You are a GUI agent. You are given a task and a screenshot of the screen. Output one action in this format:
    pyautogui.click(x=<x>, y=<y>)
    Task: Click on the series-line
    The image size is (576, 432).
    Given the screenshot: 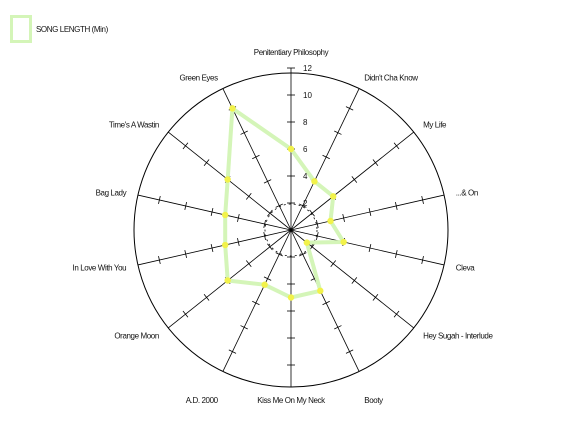 What is the action you would take?
    pyautogui.click(x=284, y=203)
    